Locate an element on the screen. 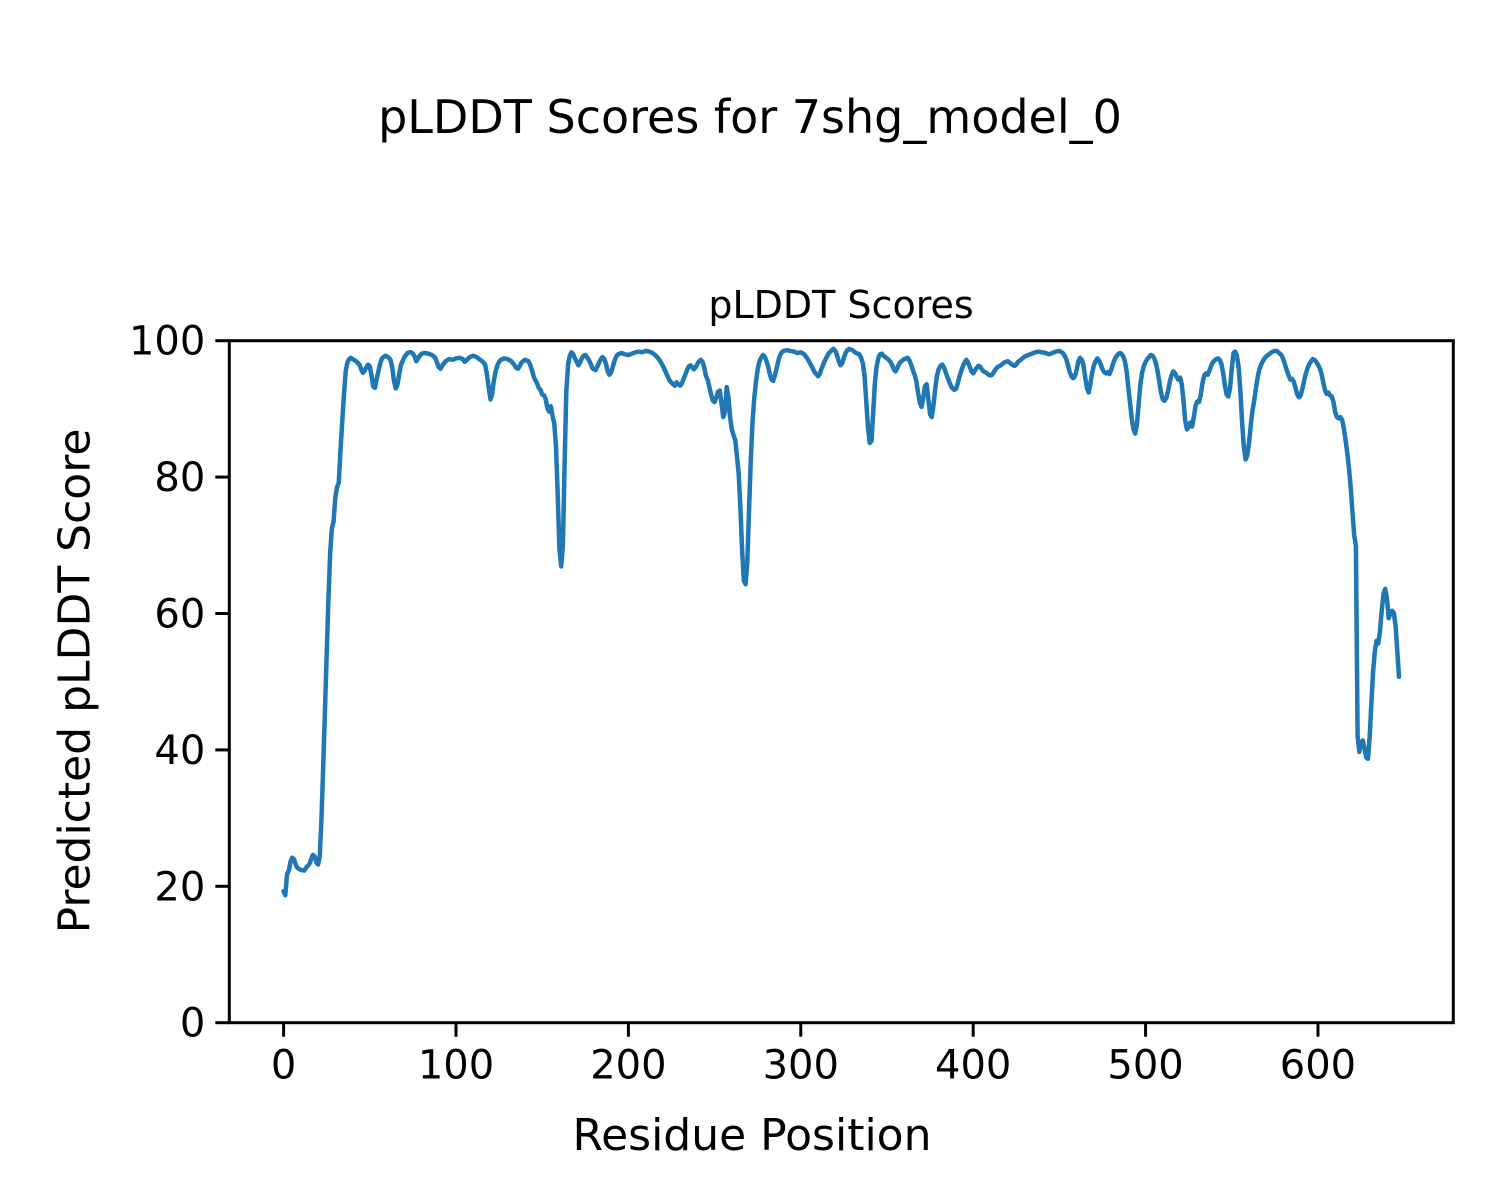  y-tick-label: 80 is located at coordinates (179, 478).